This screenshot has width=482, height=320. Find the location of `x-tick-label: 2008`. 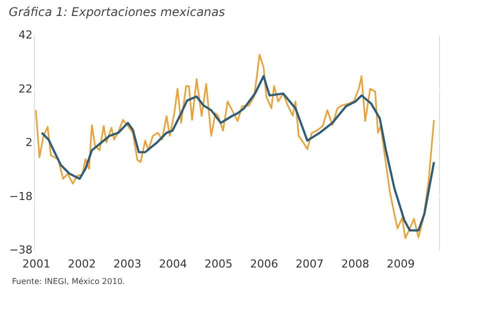

x-tick-label: 2008 is located at coordinates (355, 264).